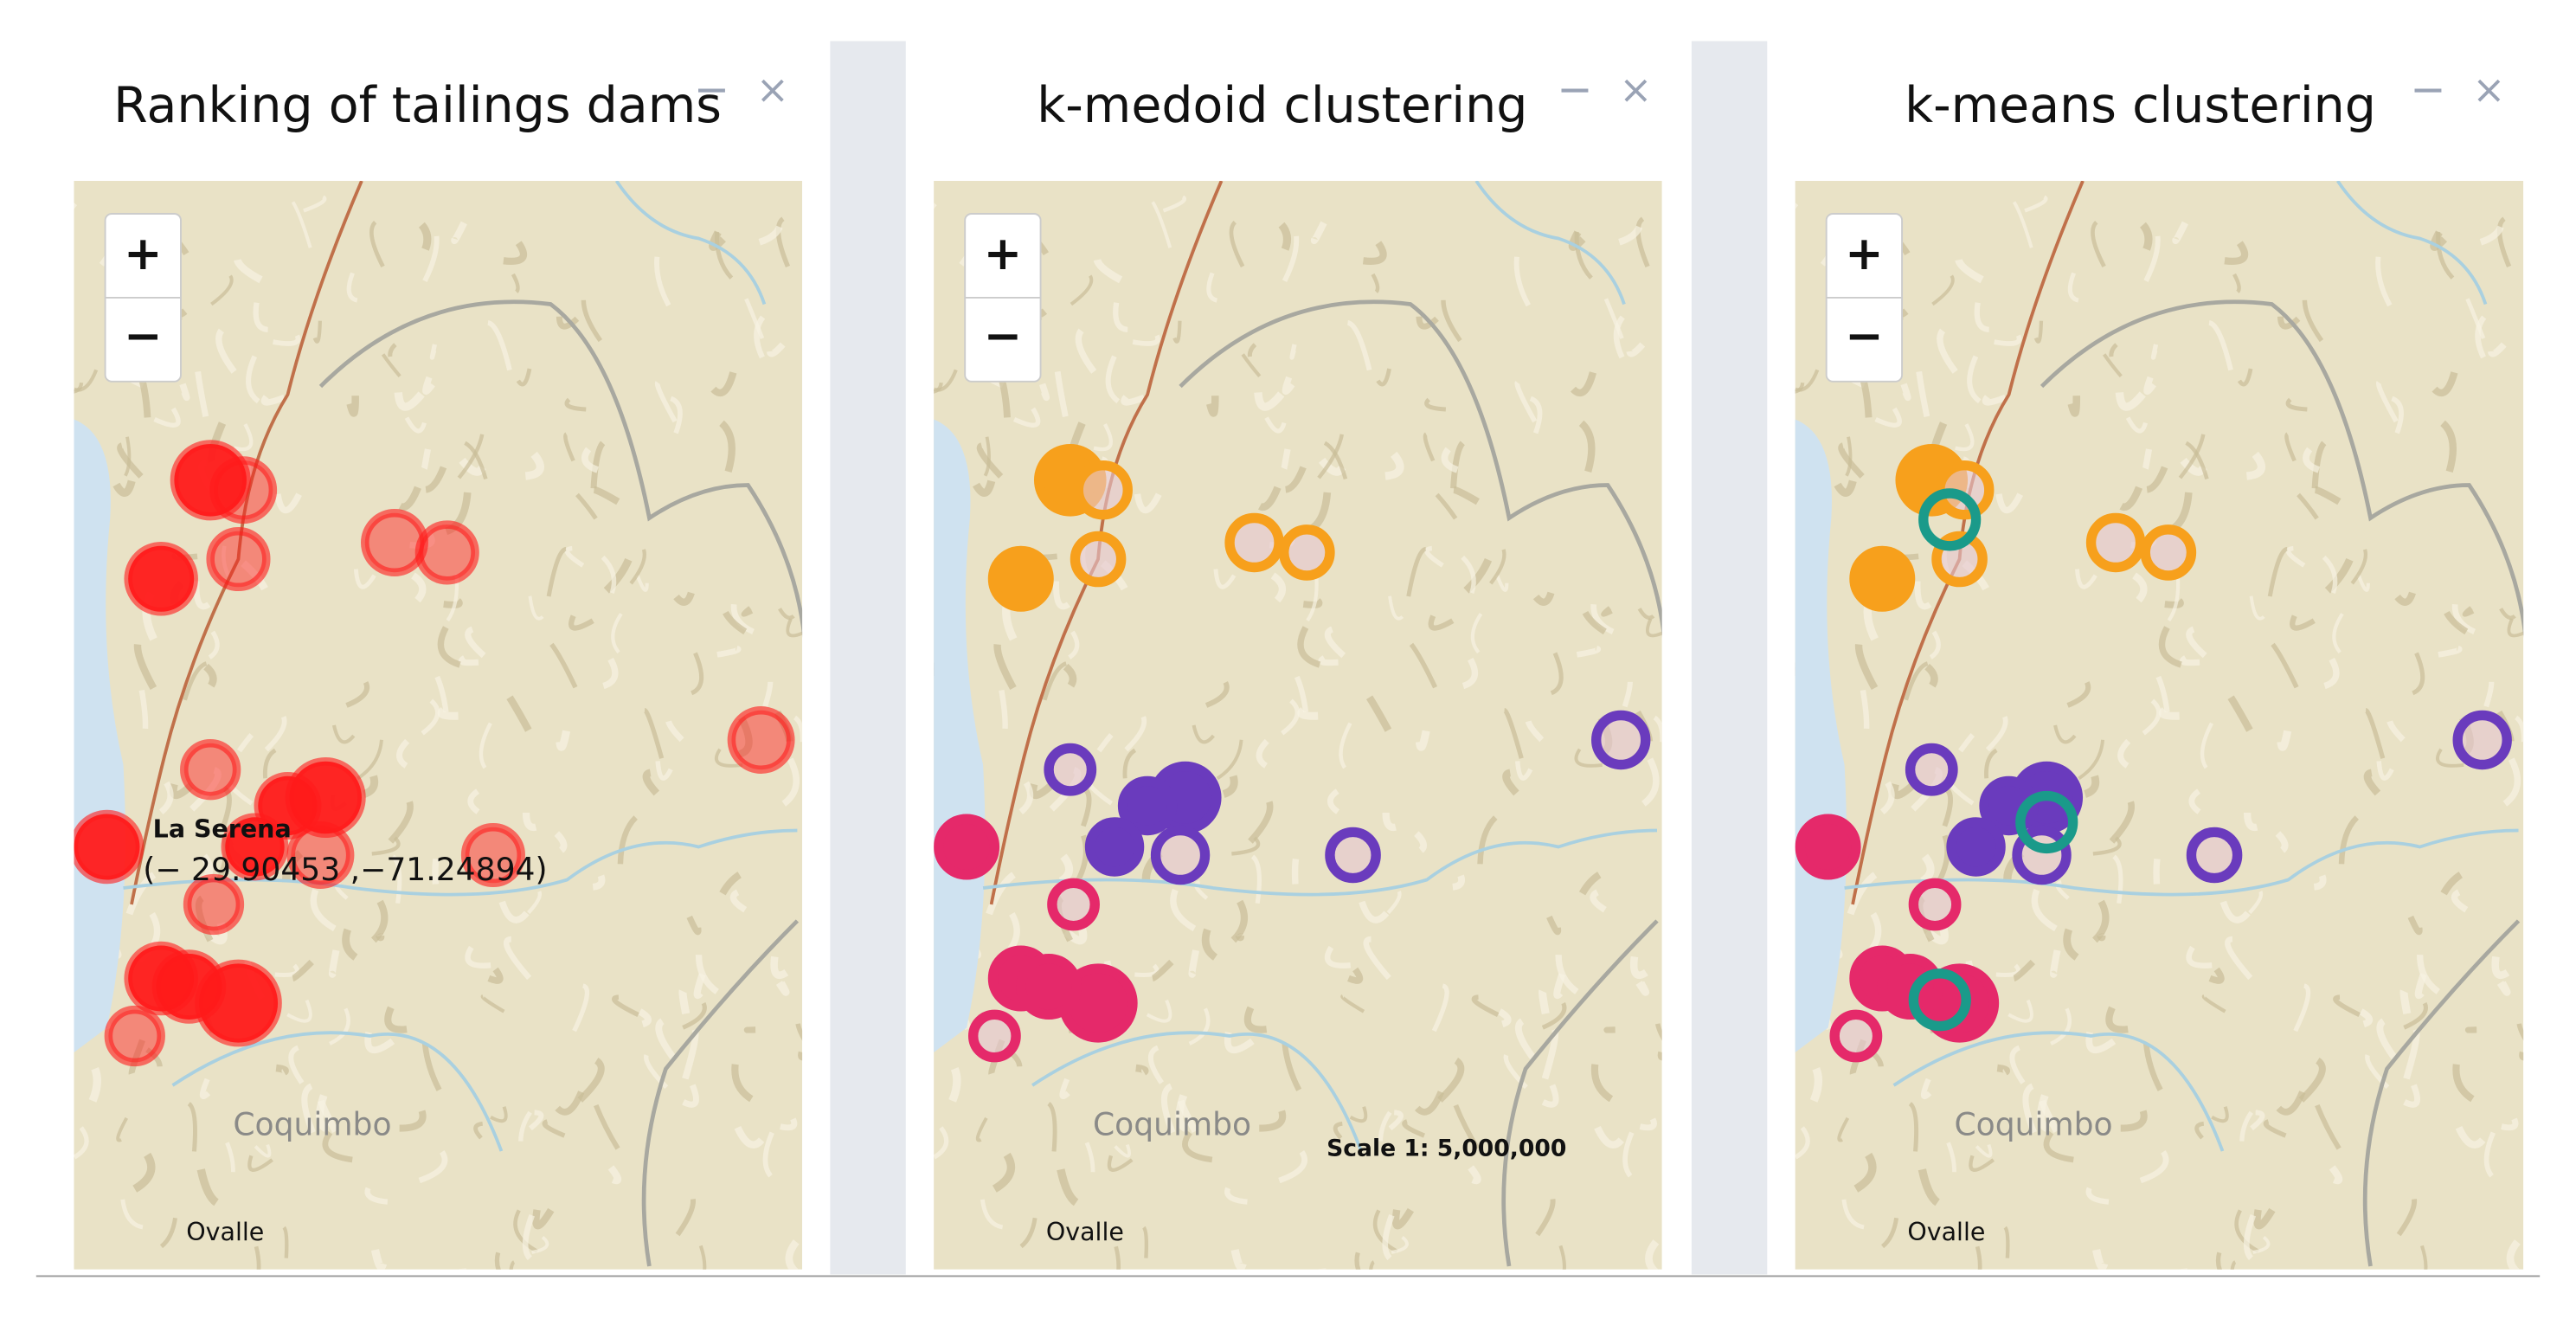  Describe the element at coordinates (1282, 106) in the screenshot. I see `panel-title: k-medoid clustering` at that location.